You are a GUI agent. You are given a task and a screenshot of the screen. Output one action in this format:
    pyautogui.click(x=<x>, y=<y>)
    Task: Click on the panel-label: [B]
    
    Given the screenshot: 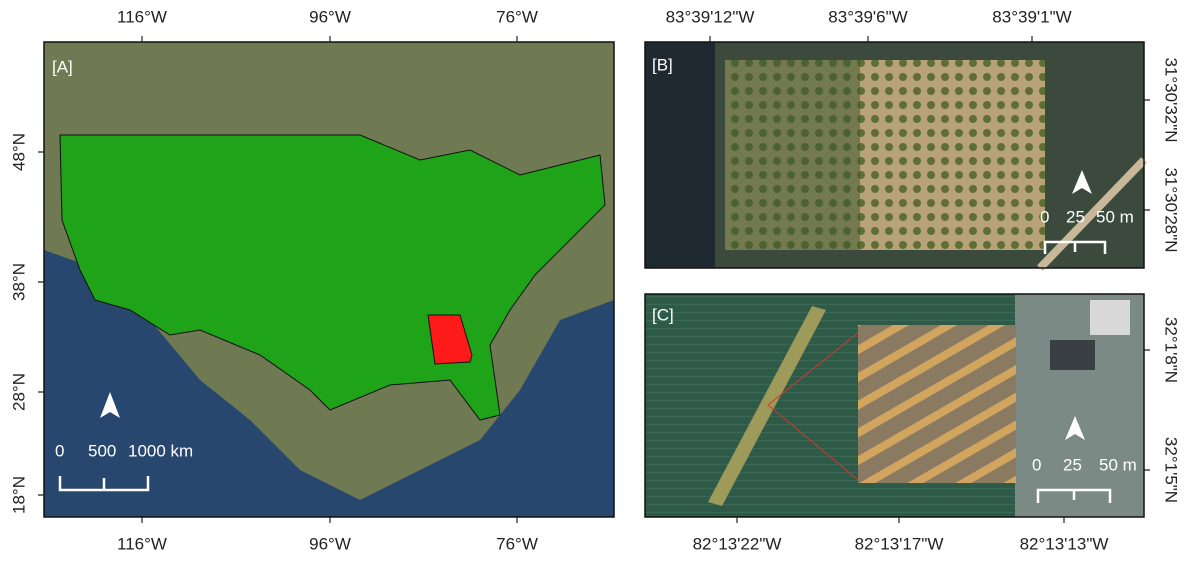 What is the action you would take?
    pyautogui.click(x=662, y=64)
    